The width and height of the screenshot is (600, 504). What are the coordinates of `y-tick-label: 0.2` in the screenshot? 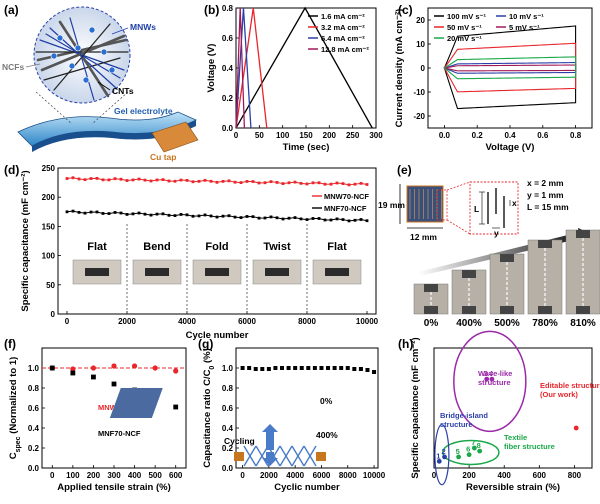 It's located at (228, 448).